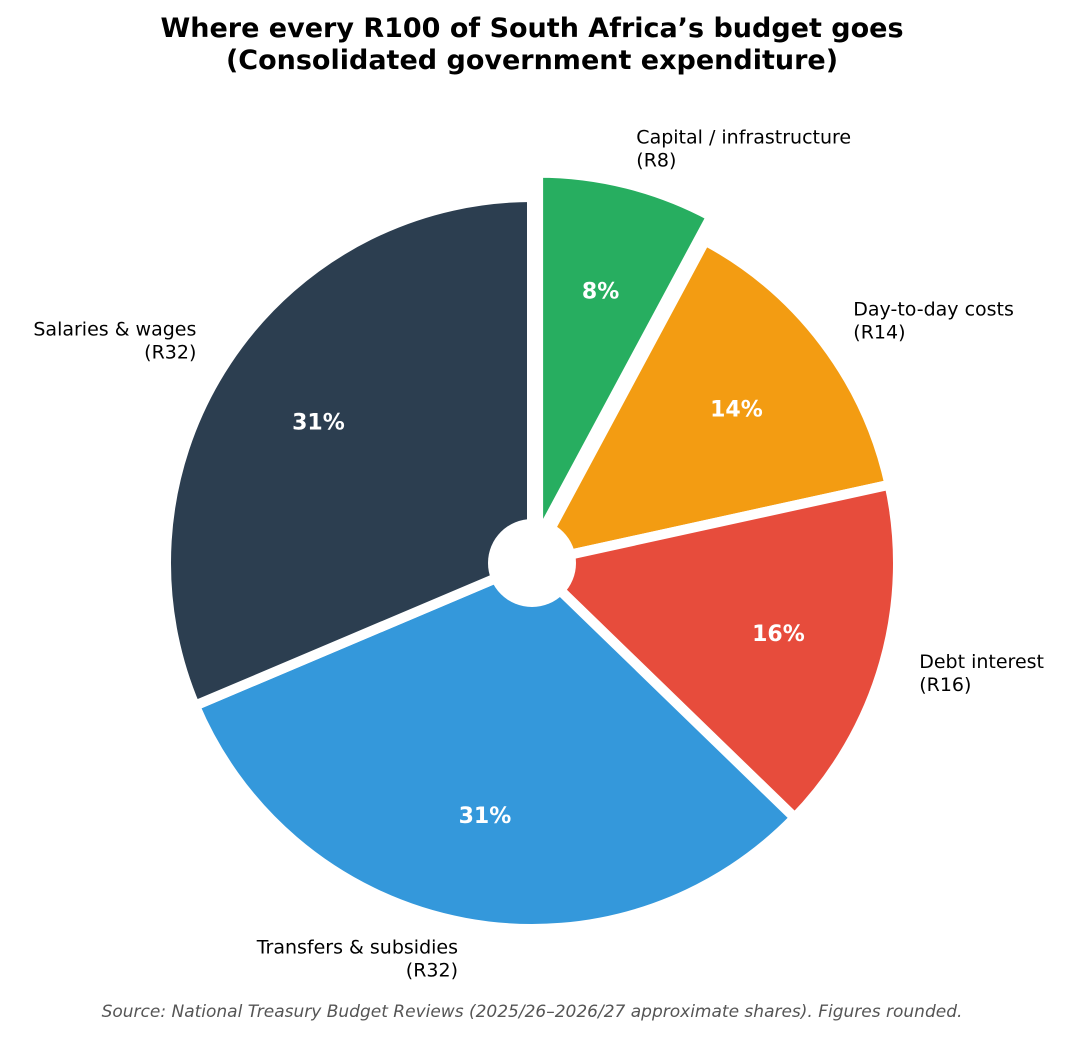 The width and height of the screenshot is (1072, 1037). I want to click on pie-center-hole, so click(532, 563).